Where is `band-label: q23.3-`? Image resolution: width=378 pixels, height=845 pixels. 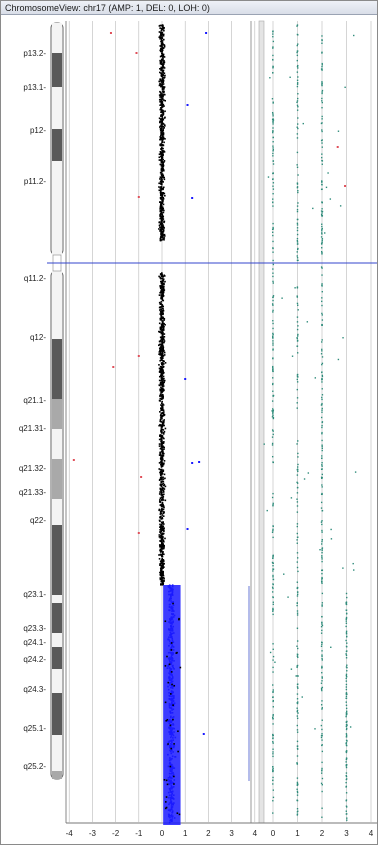 band-label: q23.3- is located at coordinates (34, 628).